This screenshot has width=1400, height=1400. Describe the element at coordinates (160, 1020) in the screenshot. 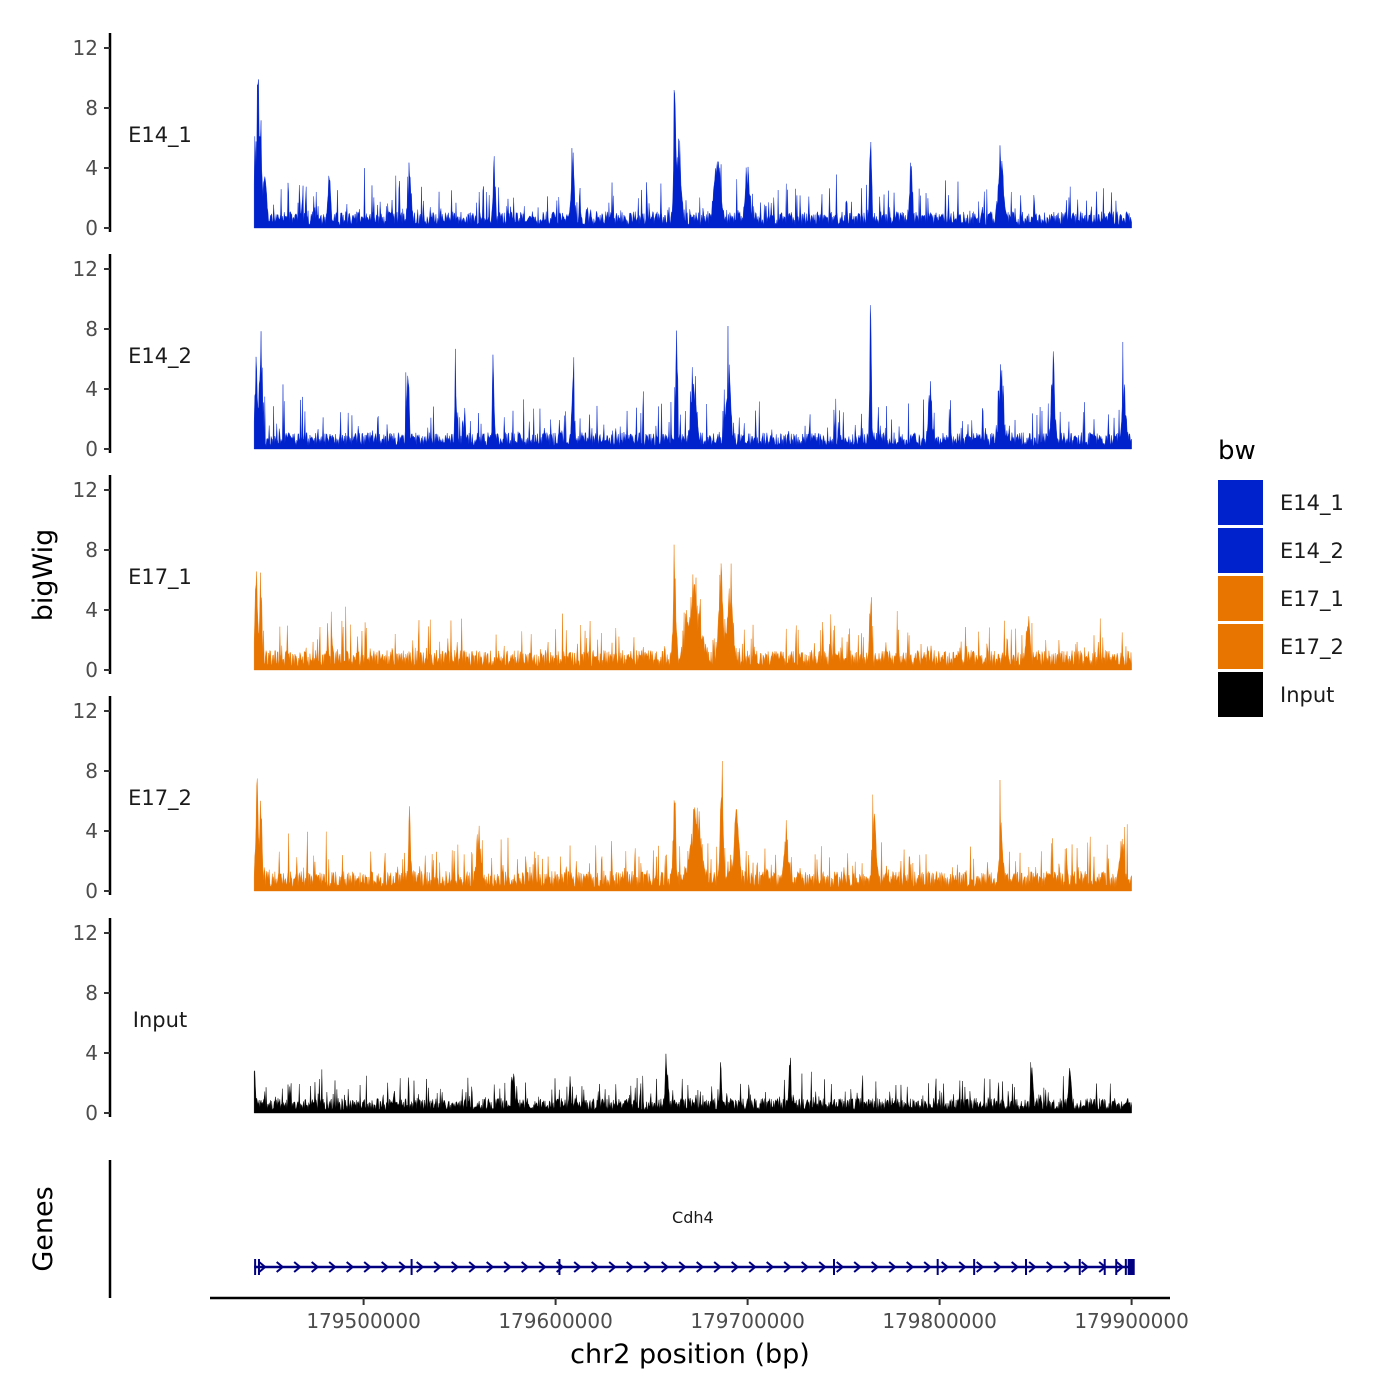

I see `track-label: Input` at that location.